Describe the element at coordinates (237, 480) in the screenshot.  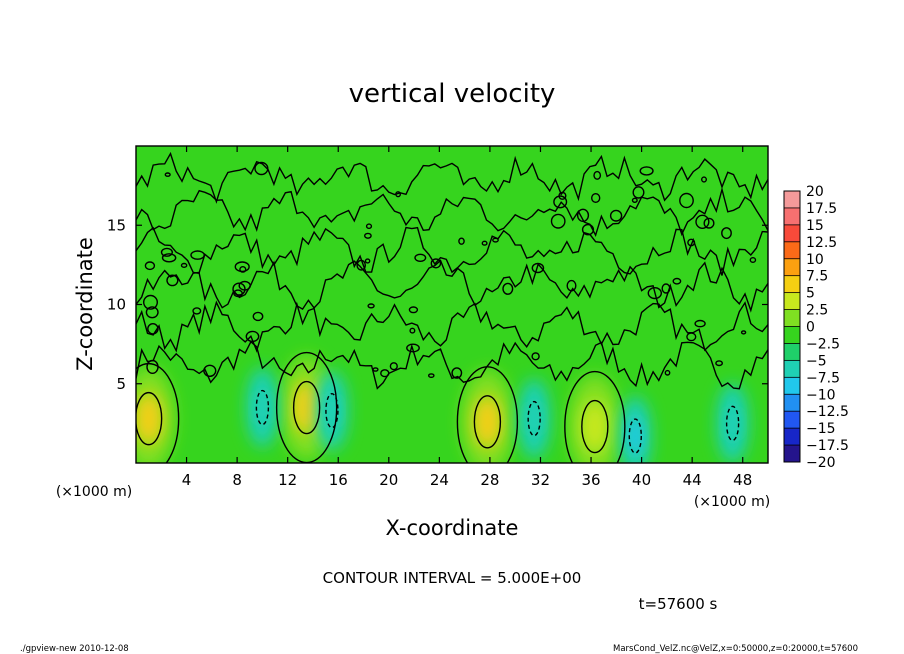
I see `x-tick-label: 8` at that location.